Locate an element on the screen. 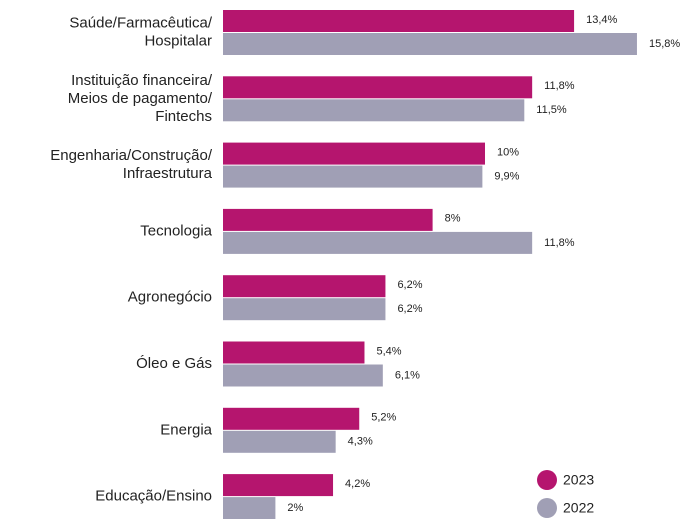 The width and height of the screenshot is (693, 519). value-label: 5,4% is located at coordinates (388, 351).